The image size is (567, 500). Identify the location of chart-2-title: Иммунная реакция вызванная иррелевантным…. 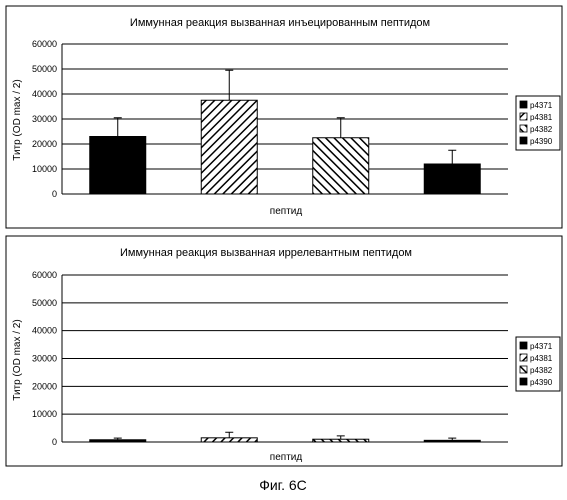
(266, 253).